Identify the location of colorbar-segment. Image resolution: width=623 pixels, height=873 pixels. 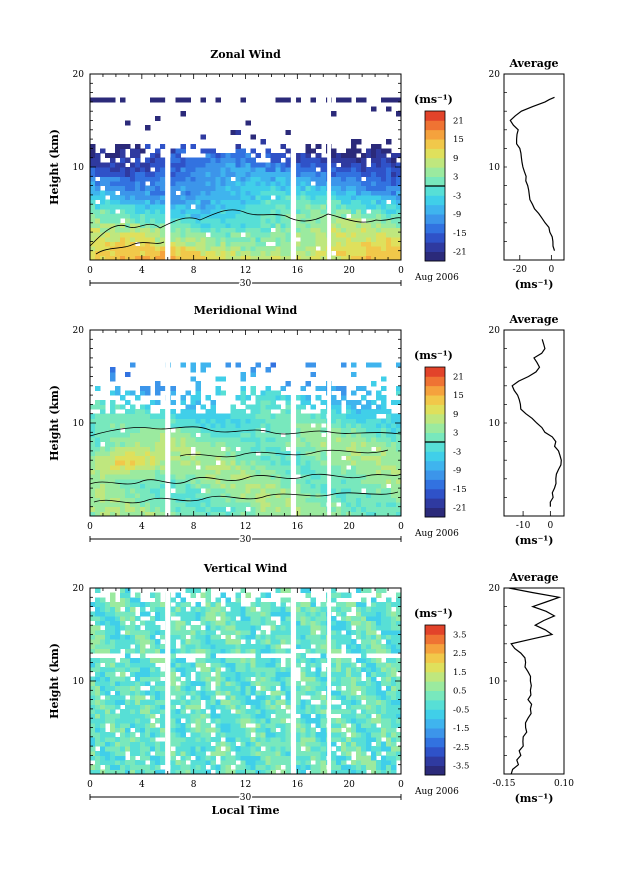
(435, 172).